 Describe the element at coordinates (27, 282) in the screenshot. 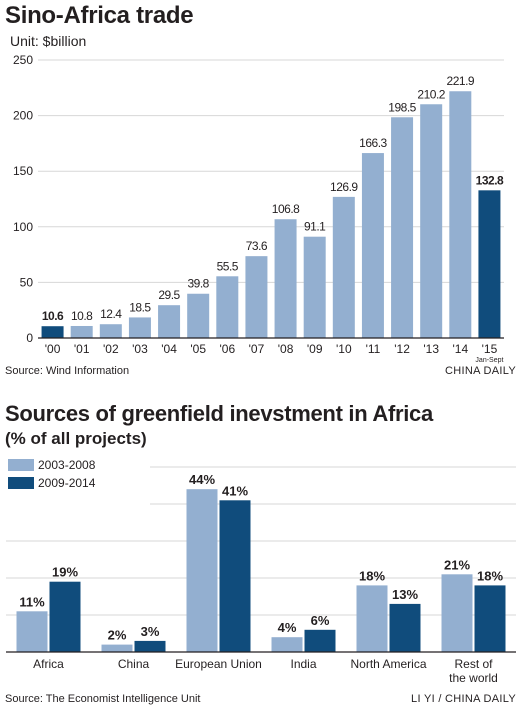

I see `chart1-y-tick-label: 50` at that location.